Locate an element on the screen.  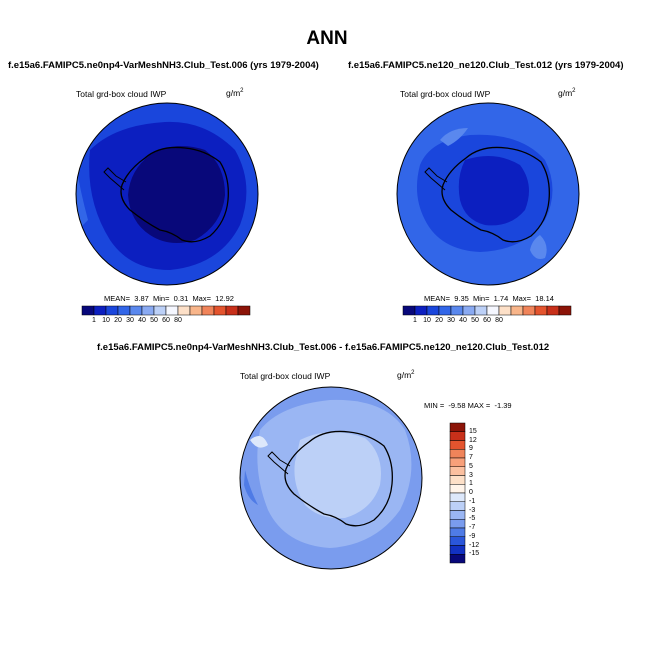
panel-1-map-border is located at coordinates (167, 194).